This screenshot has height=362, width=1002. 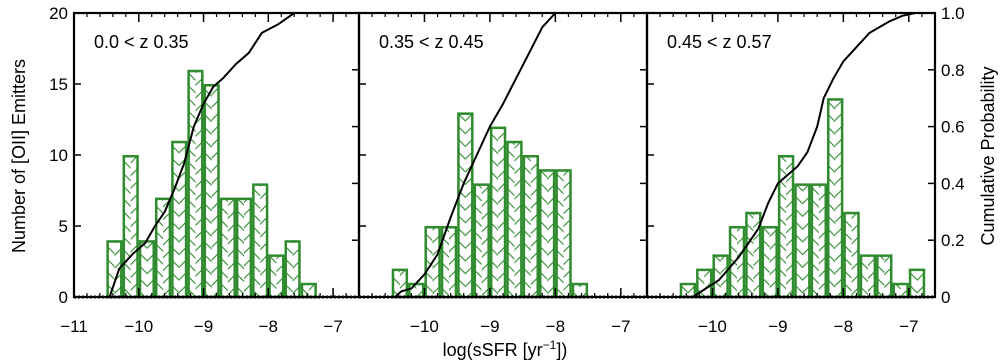 What do you see at coordinates (58, 84) in the screenshot?
I see `y-tick-label-left: 15` at bounding box center [58, 84].